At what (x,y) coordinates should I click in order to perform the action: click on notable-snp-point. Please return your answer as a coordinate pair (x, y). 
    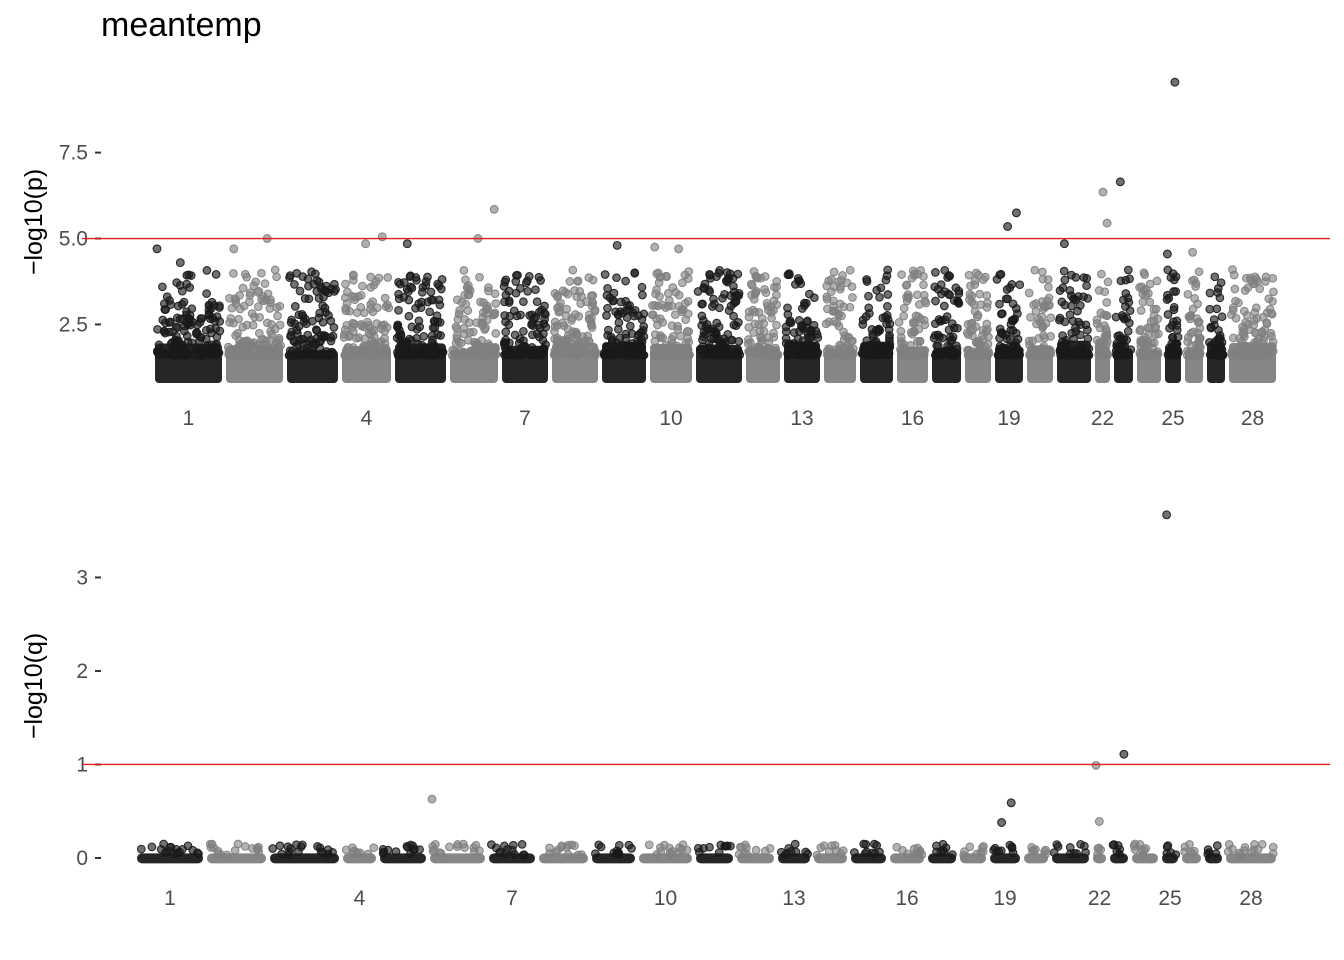
    Looking at the image, I should click on (1193, 252).